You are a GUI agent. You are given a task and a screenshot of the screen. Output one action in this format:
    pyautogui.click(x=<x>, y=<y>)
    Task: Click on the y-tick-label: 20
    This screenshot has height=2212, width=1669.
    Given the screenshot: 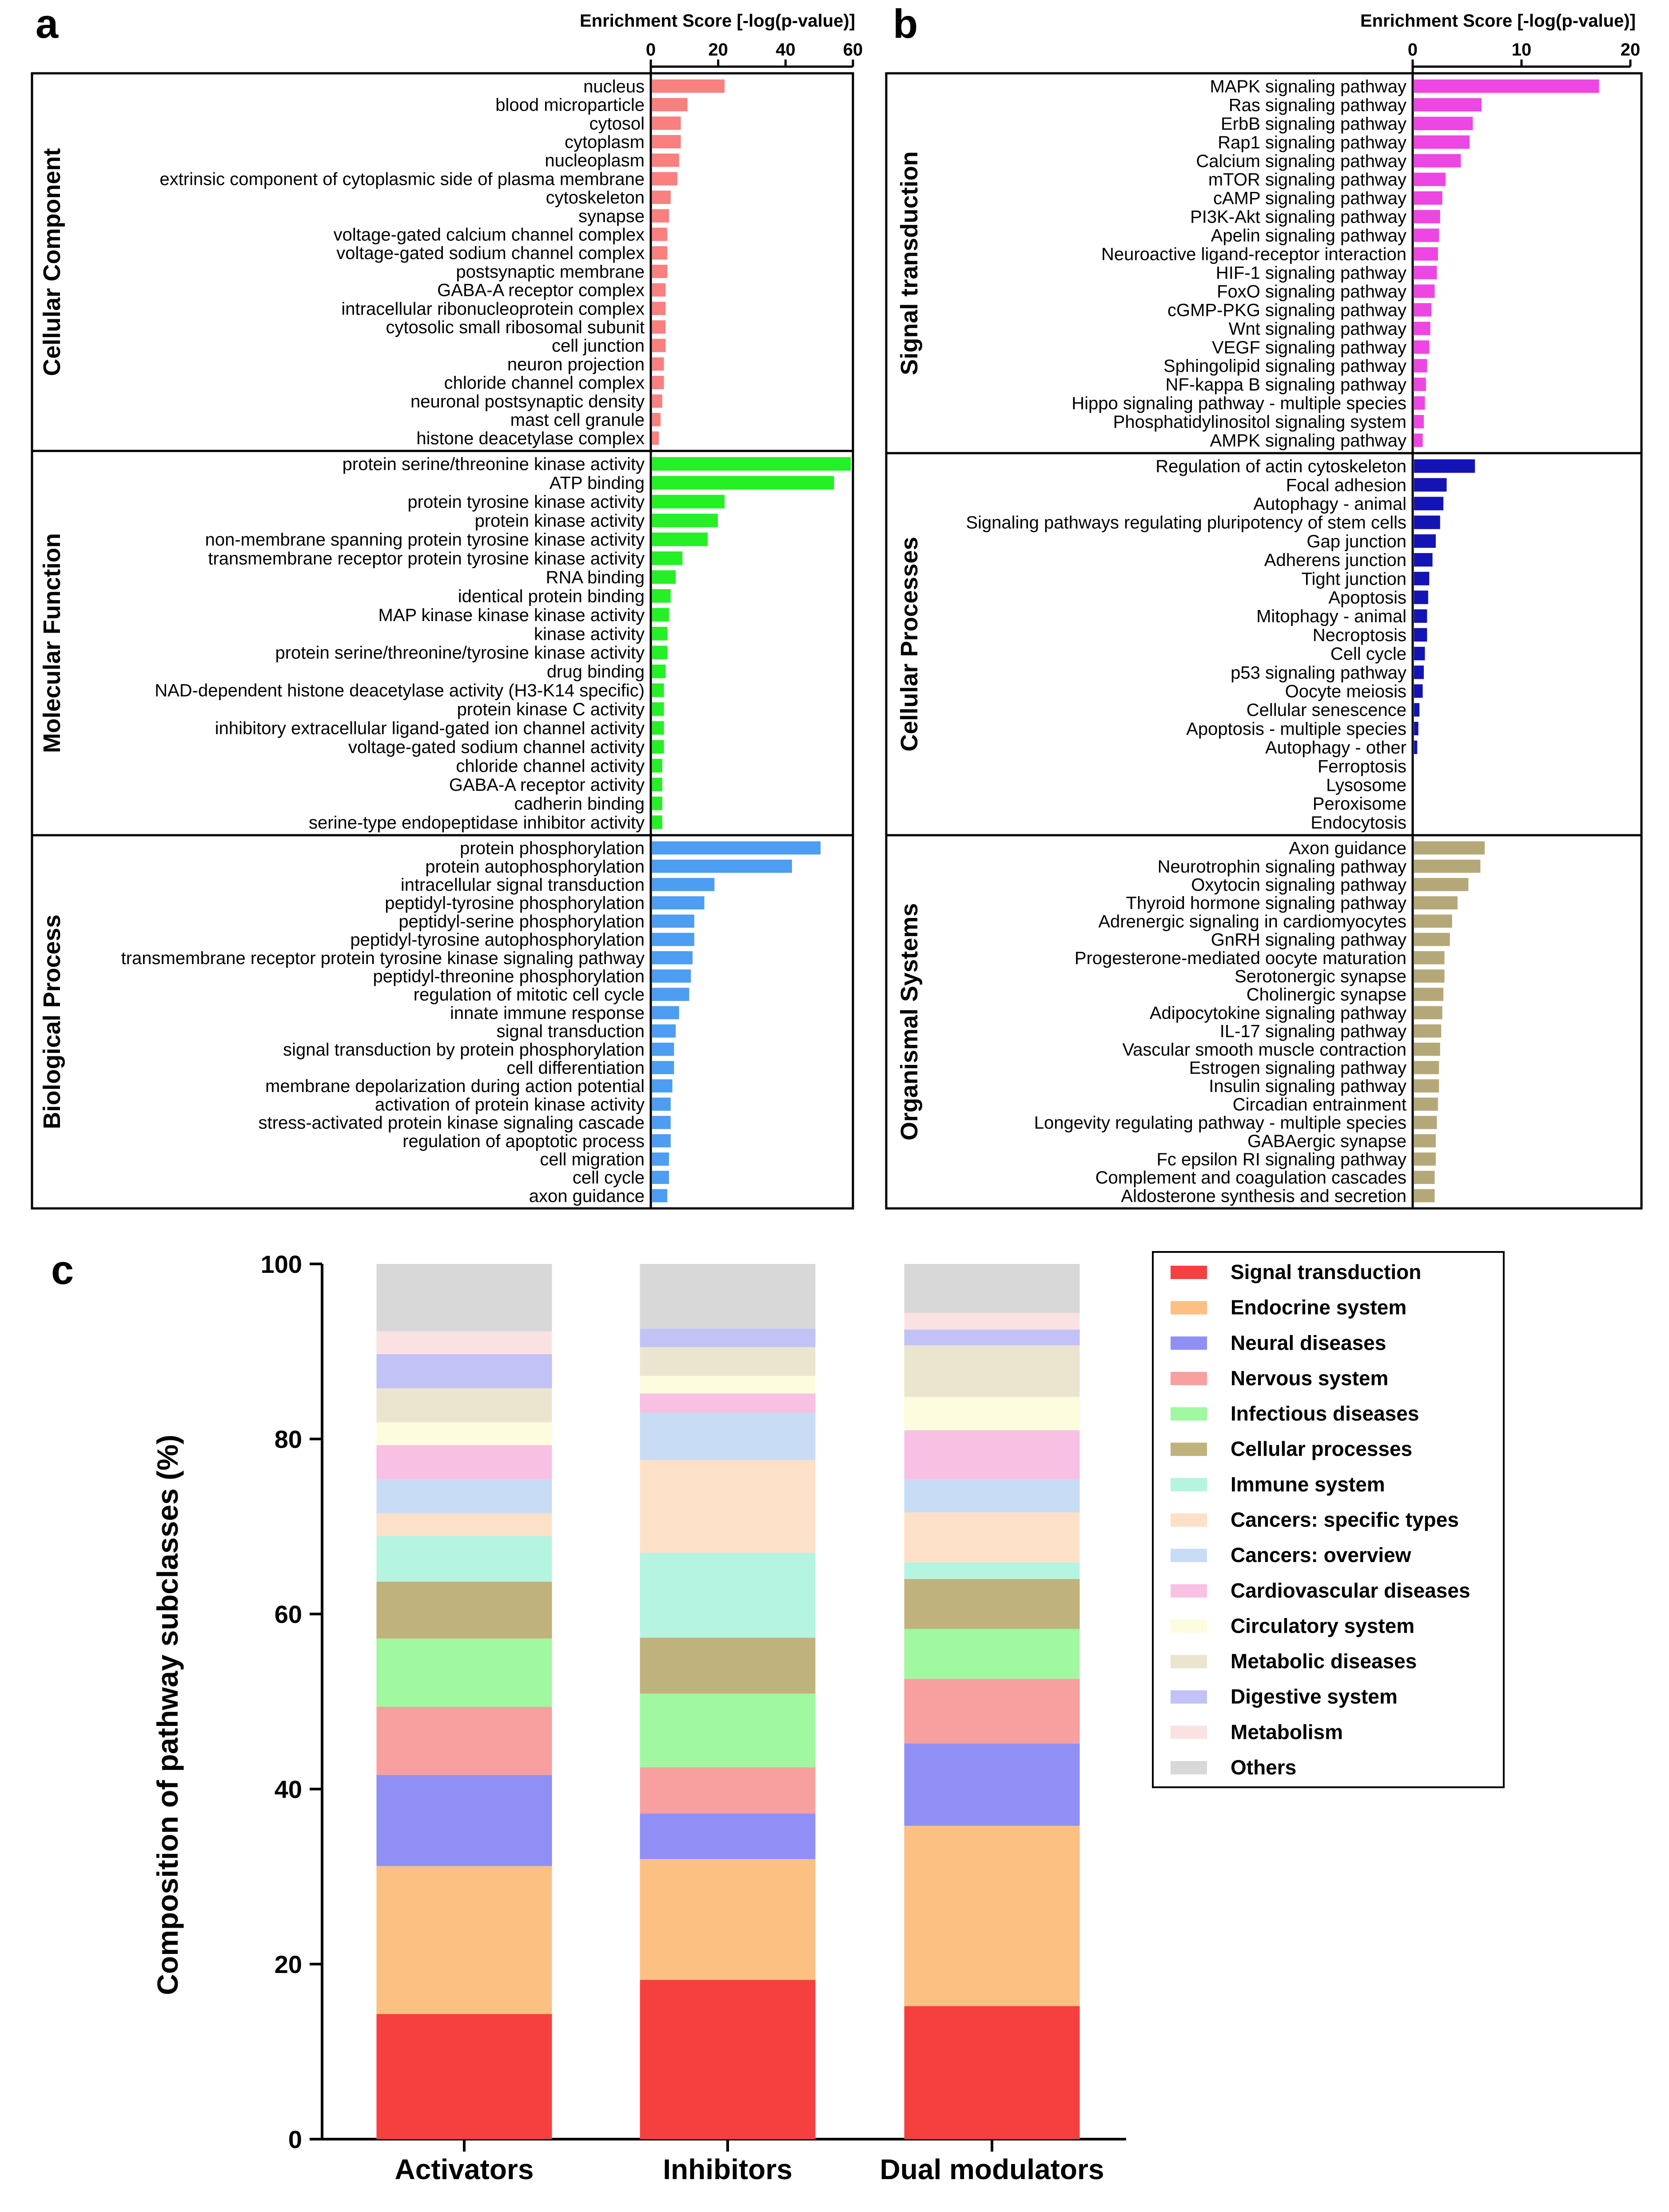 What is the action you would take?
    pyautogui.click(x=288, y=1964)
    